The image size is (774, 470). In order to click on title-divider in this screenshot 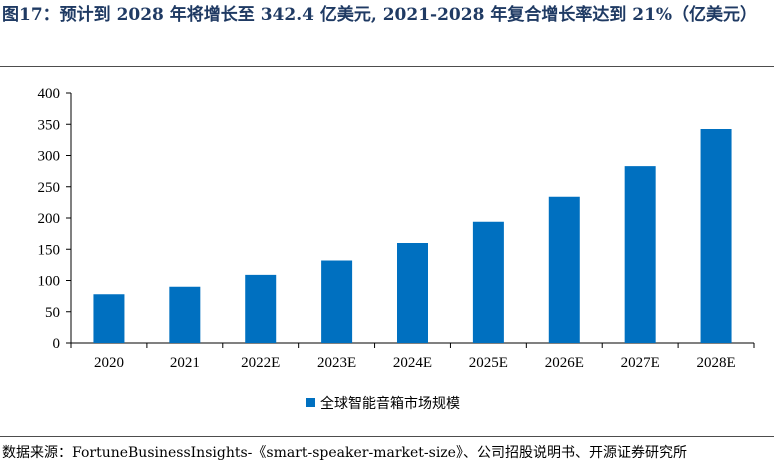, I will do `click(387, 66)`.